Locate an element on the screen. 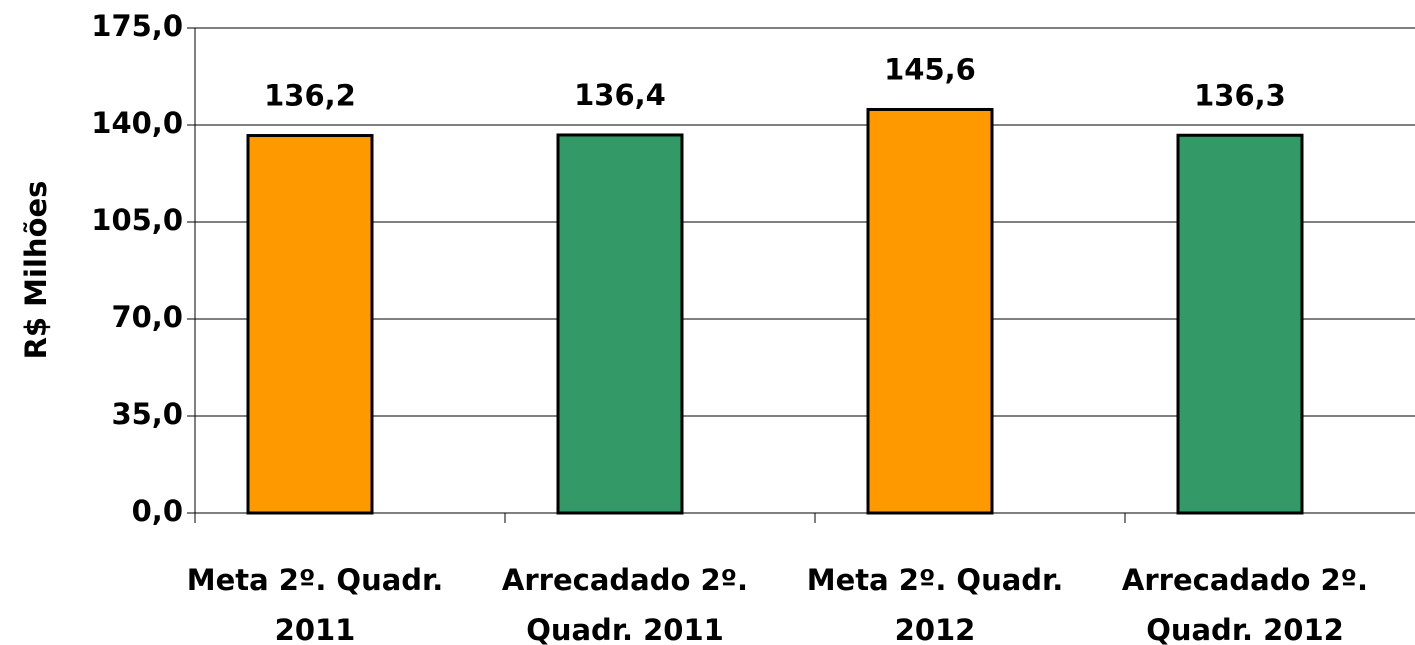 The image size is (1415, 645). y-tick-label: 70,0 is located at coordinates (147, 317).